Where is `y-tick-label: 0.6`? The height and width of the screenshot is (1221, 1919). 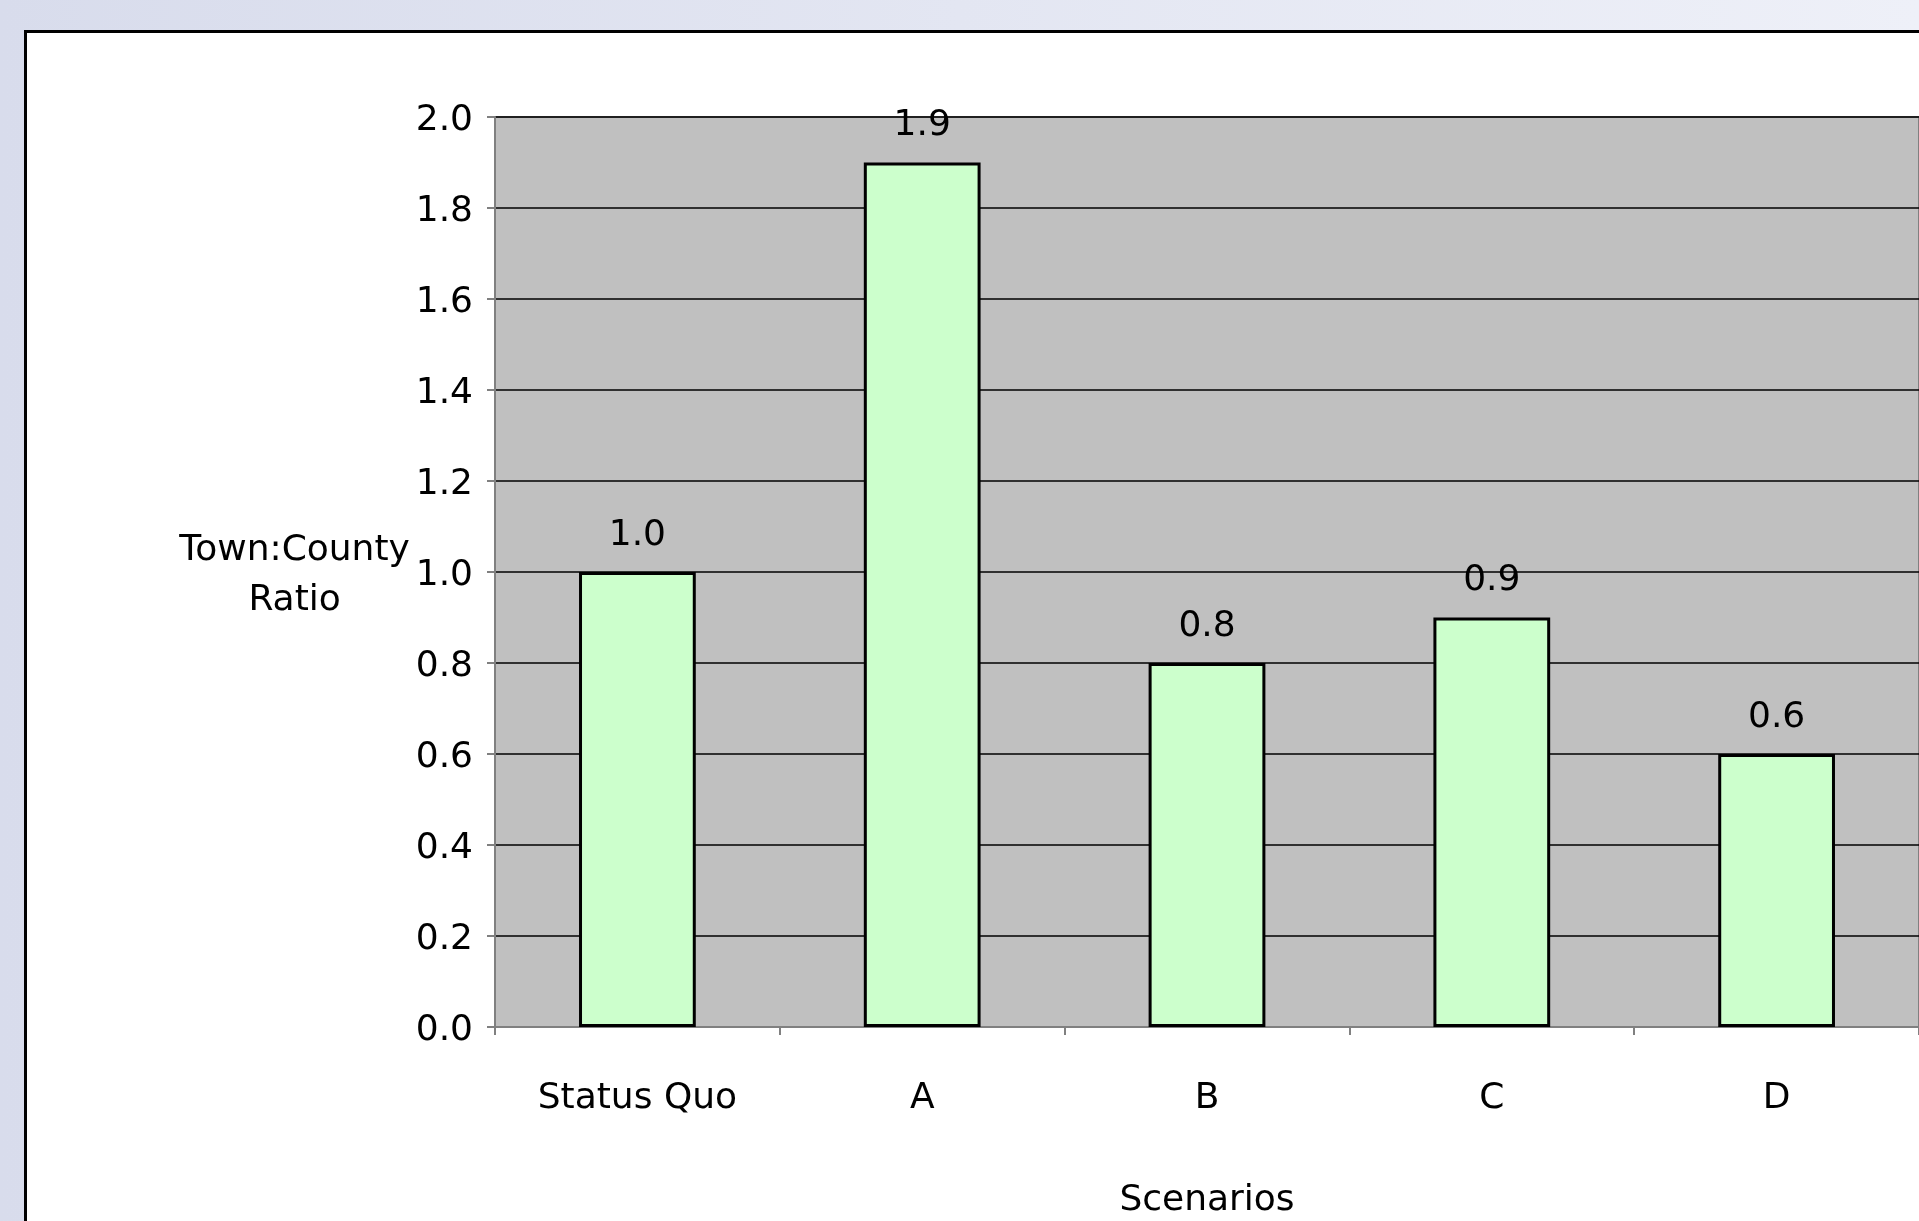 y-tick-label: 0.6 is located at coordinates (444, 754).